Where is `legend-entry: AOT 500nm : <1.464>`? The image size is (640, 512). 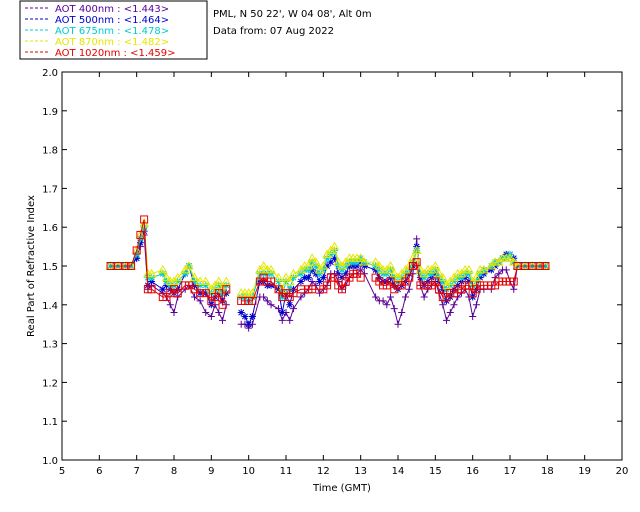
legend-entry: AOT 500nm : <1.464> is located at coordinates (112, 20).